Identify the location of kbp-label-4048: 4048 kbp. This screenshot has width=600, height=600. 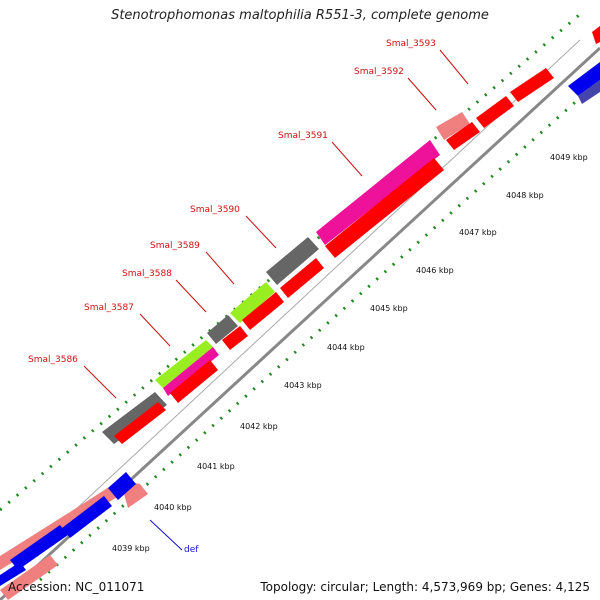
(525, 195).